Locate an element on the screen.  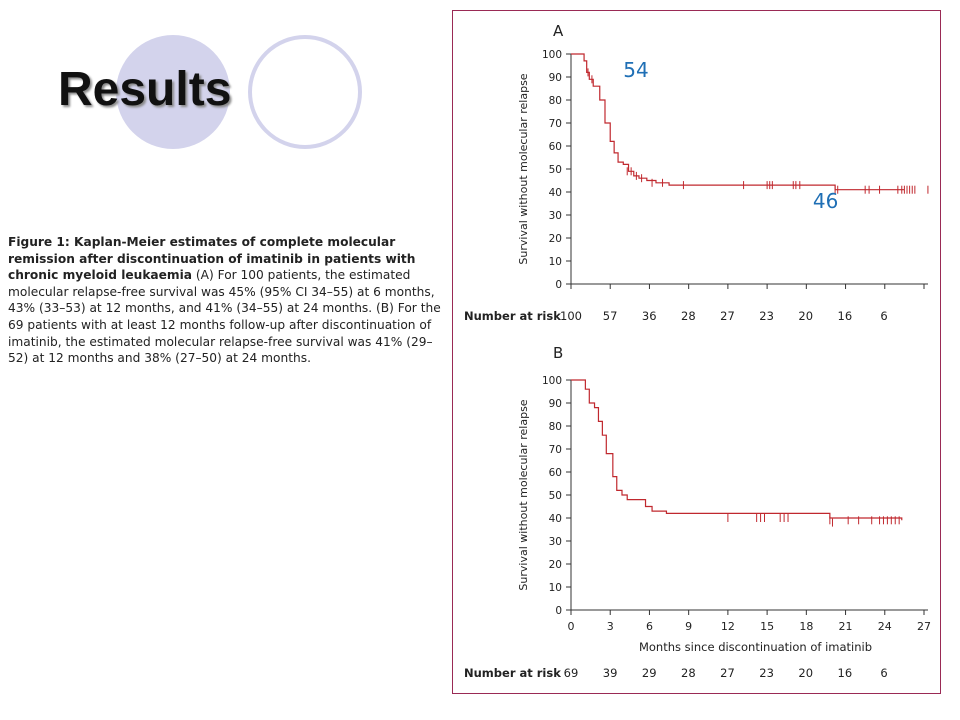
panel-label: B is located at coordinates (558, 353).